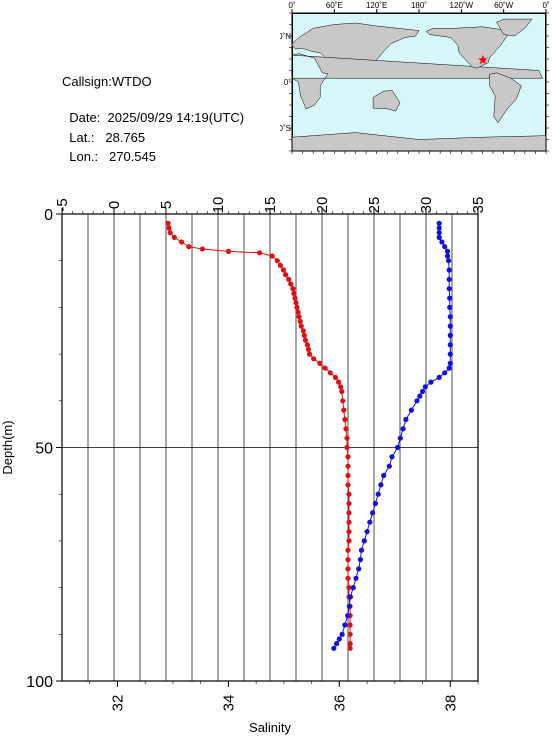  I want to click on lon-label: Lon.:, so click(84, 156).